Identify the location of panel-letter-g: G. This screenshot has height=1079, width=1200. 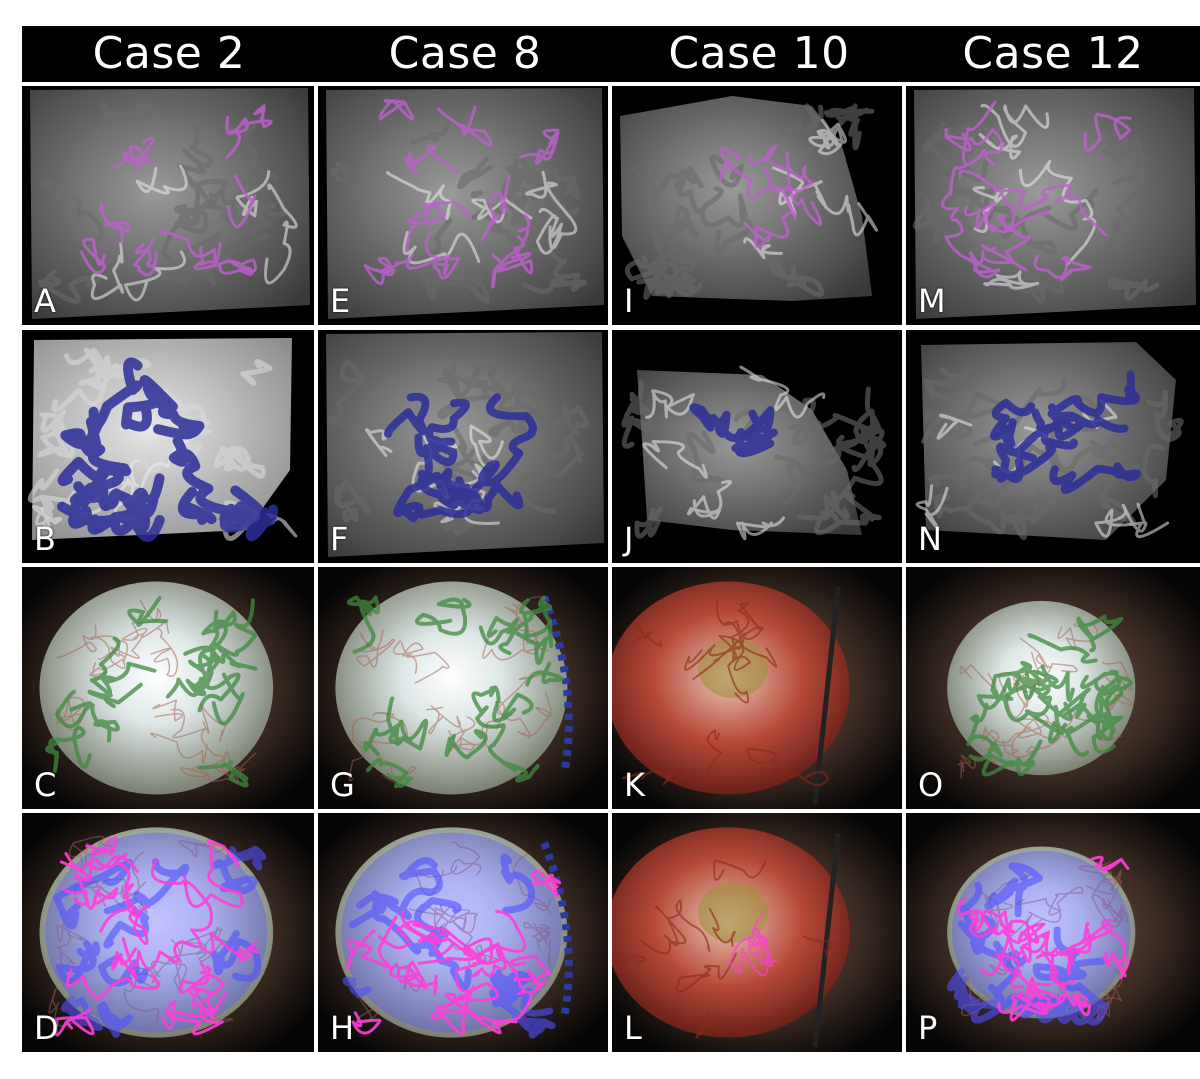
(342, 785).